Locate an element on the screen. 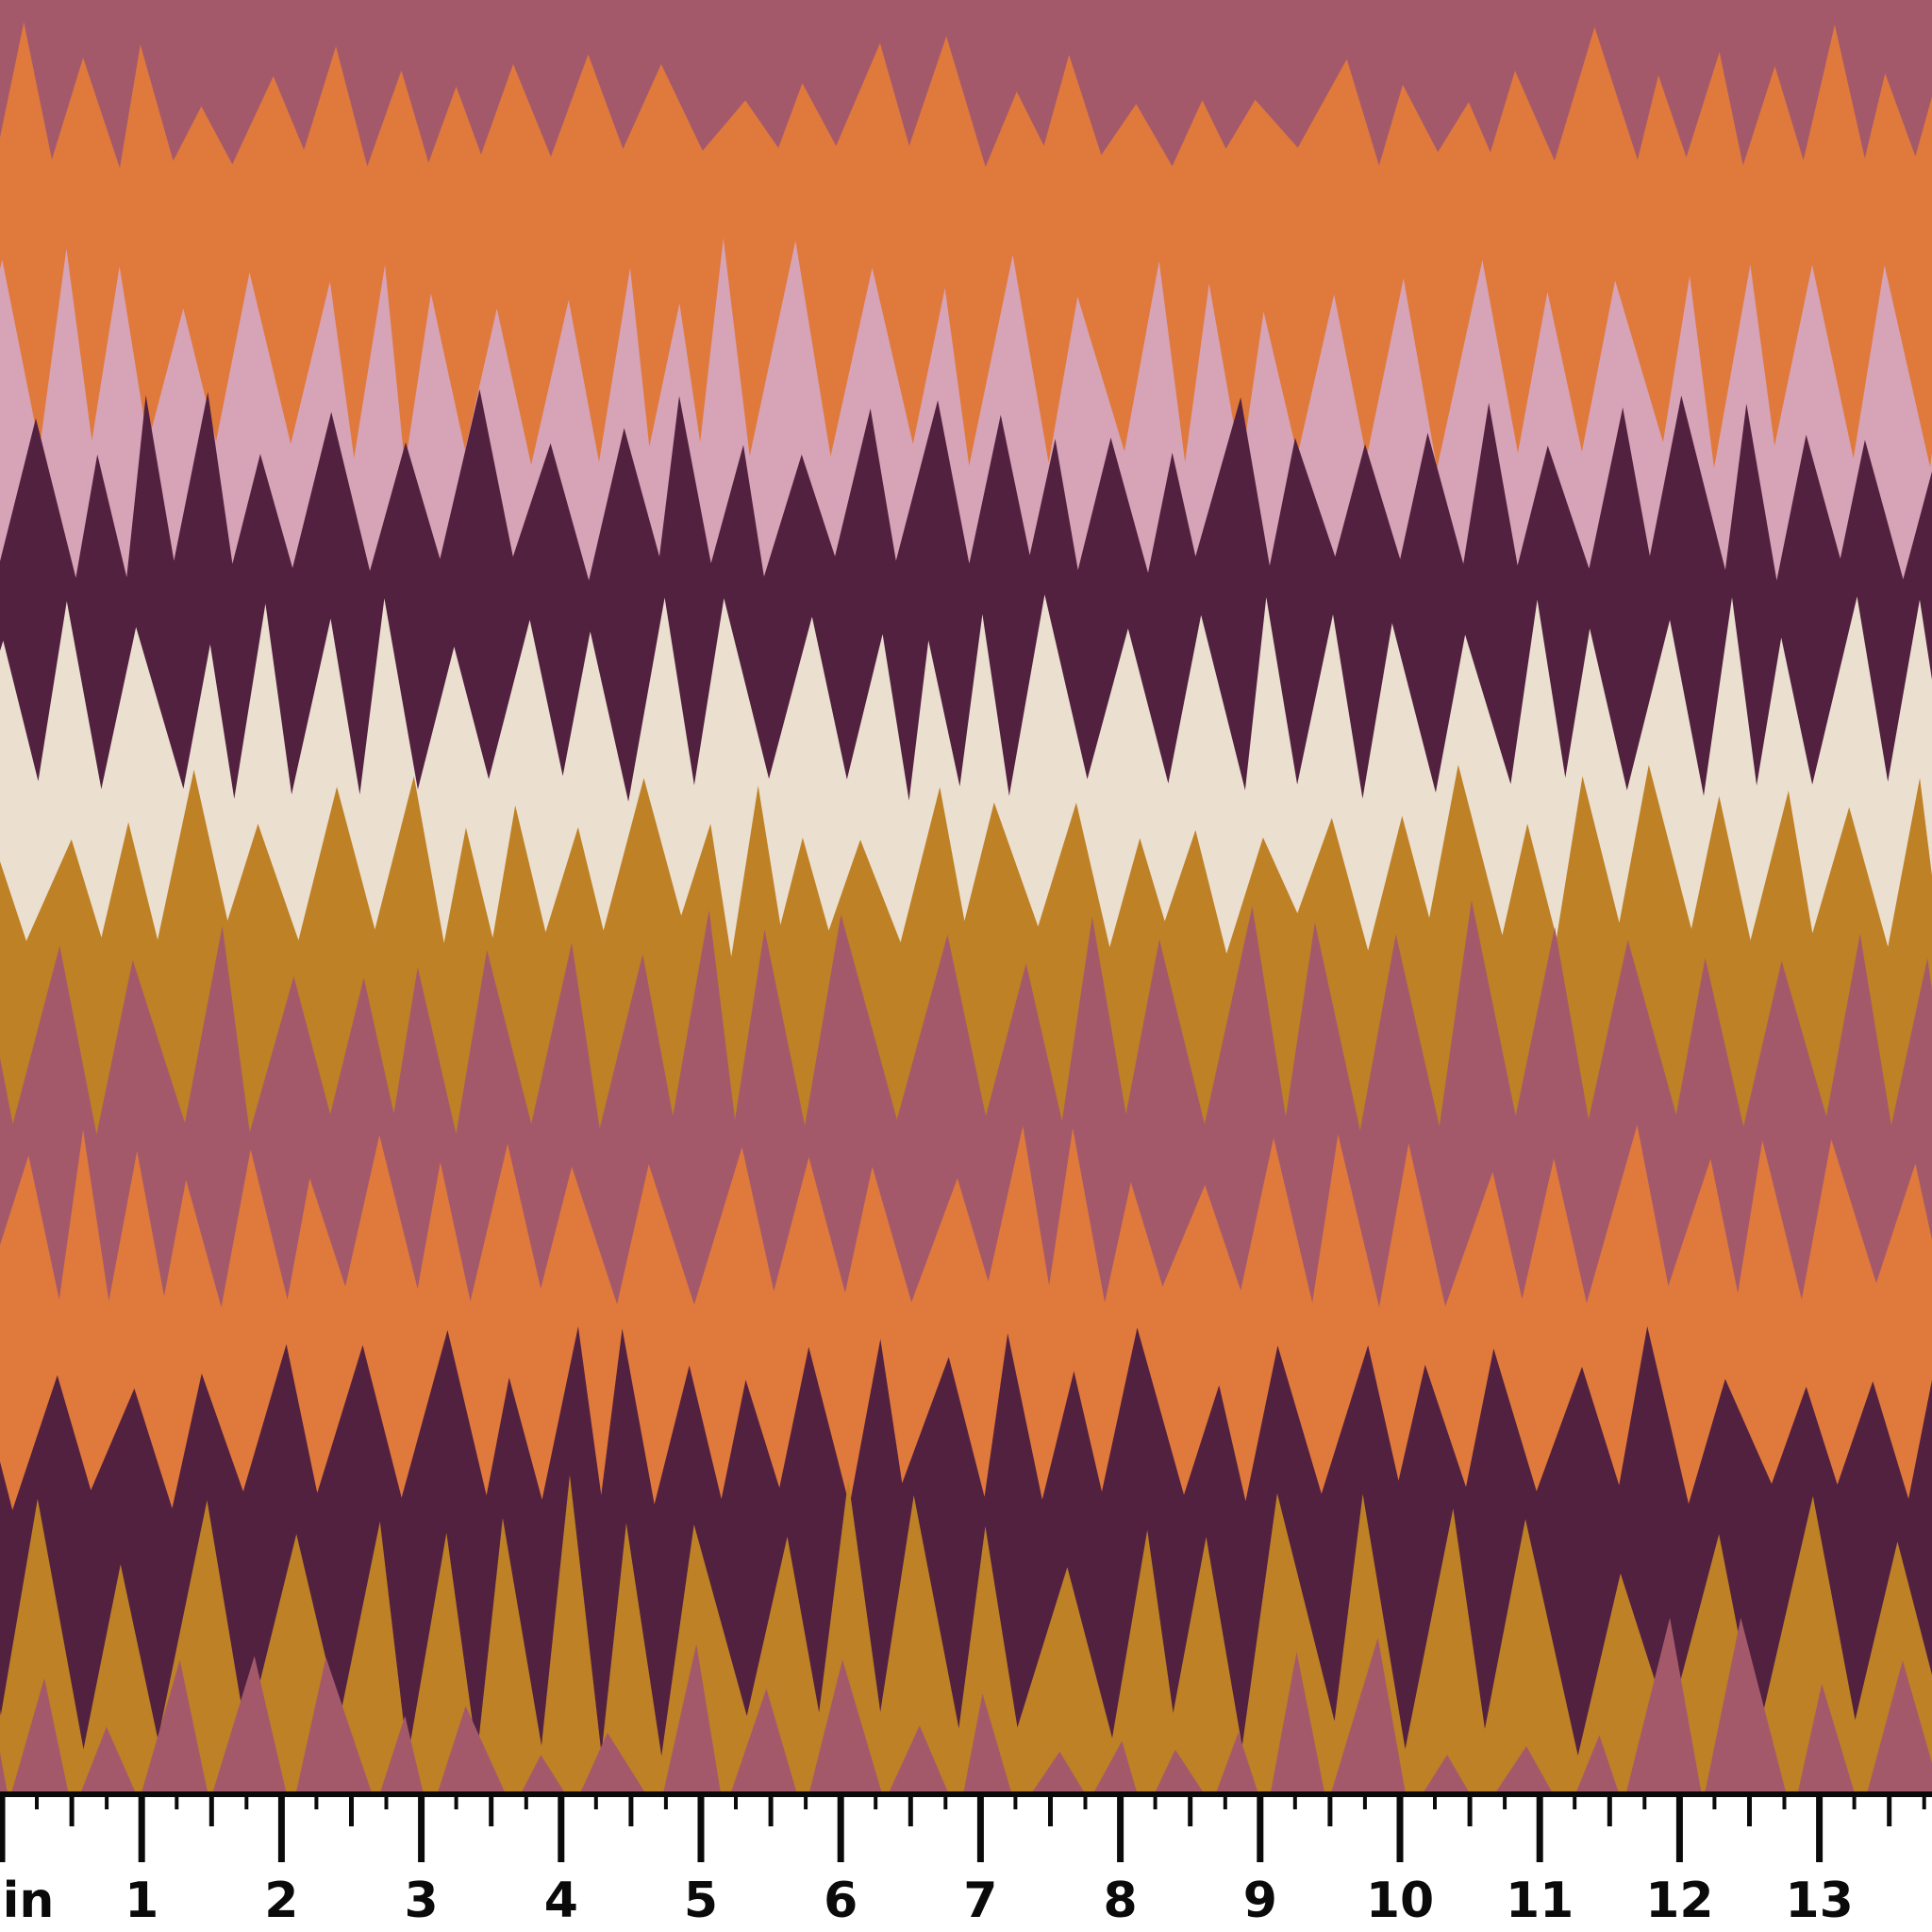  ruler-inch-label: 7 is located at coordinates (980, 1901).